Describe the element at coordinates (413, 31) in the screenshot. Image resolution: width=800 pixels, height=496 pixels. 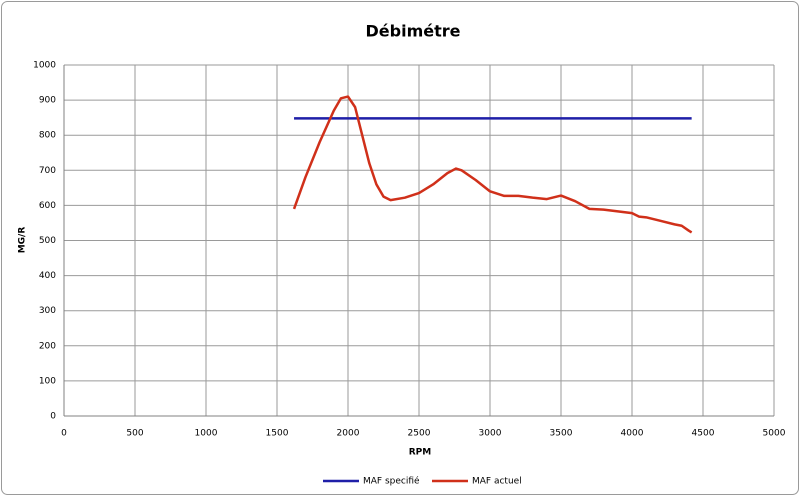
I see `chart-title: Débimétre` at that location.